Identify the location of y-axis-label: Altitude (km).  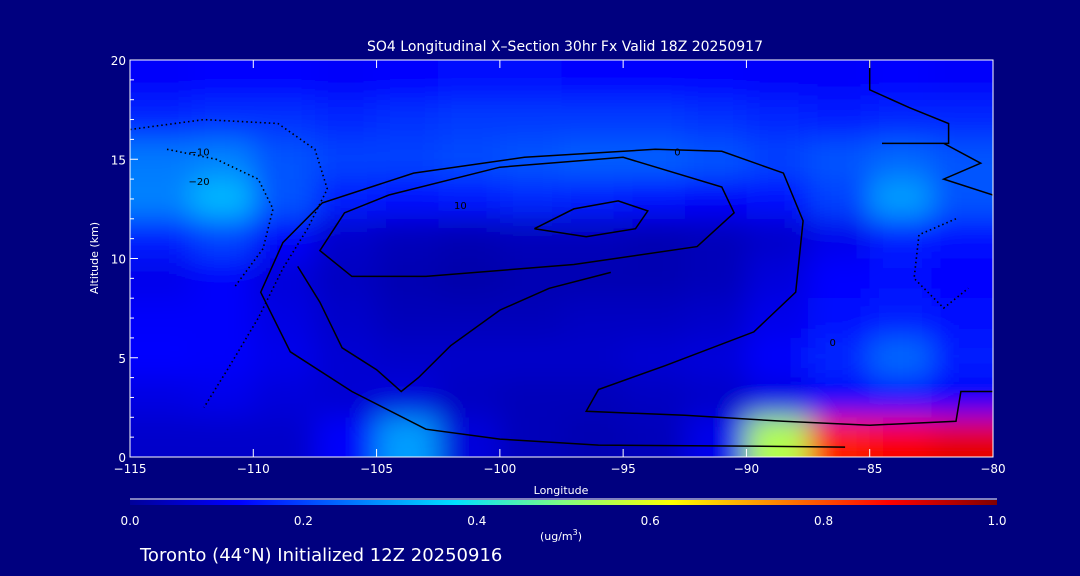
(94, 258).